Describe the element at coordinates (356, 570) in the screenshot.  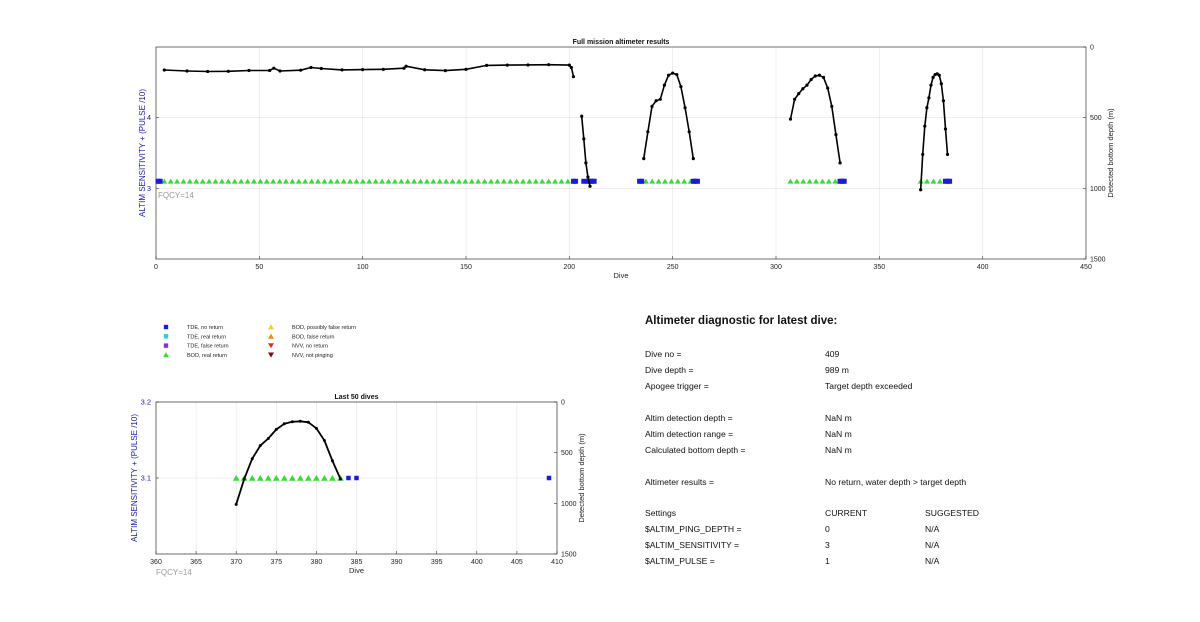
I see `last50-x-axis-label: Dive` at that location.